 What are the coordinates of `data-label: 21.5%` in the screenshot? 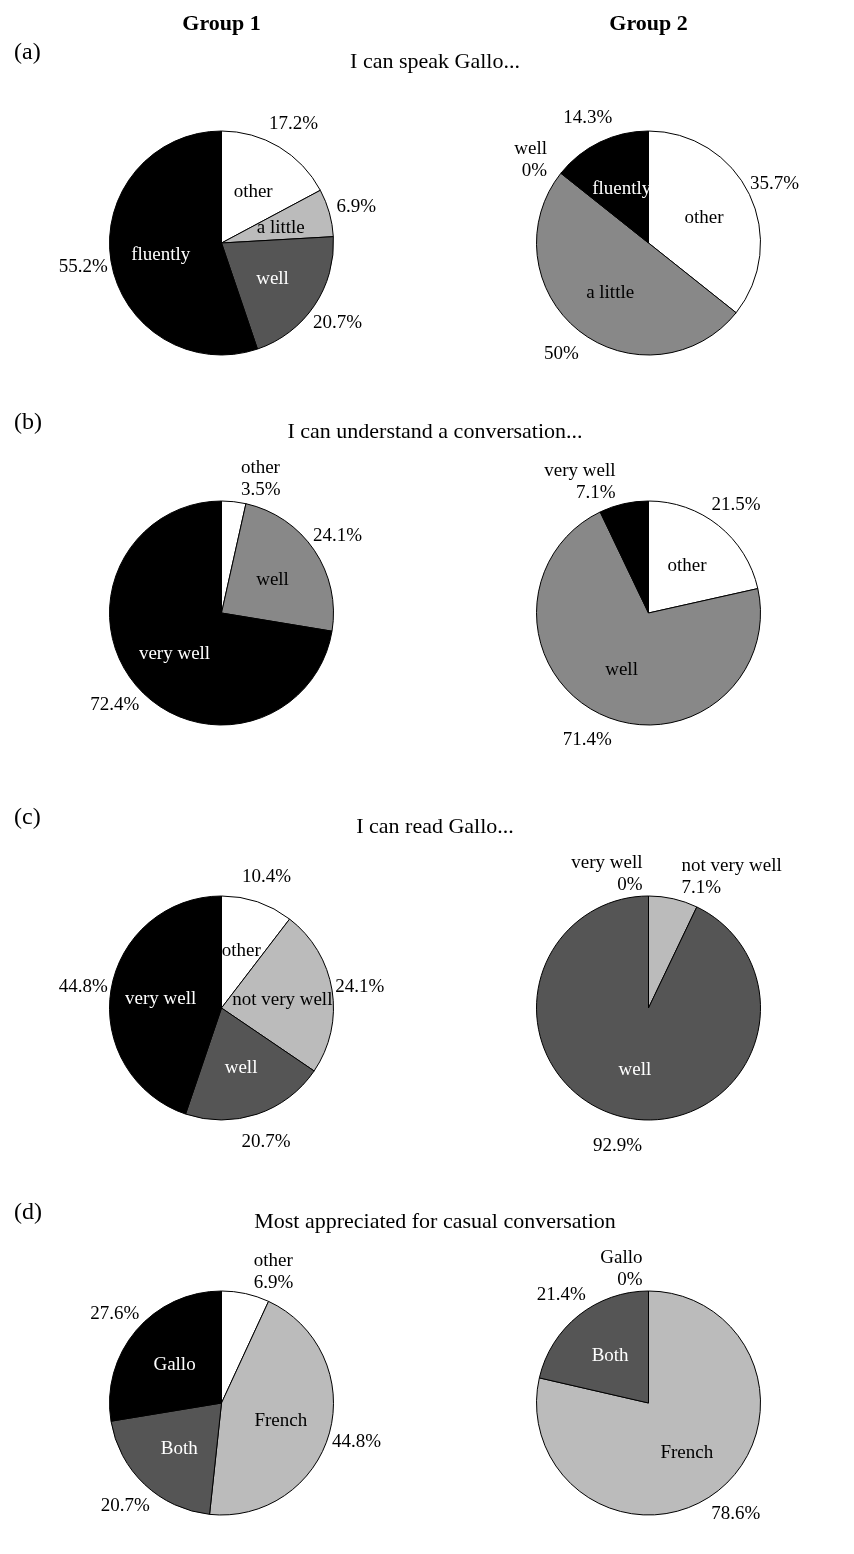 It's located at (736, 504).